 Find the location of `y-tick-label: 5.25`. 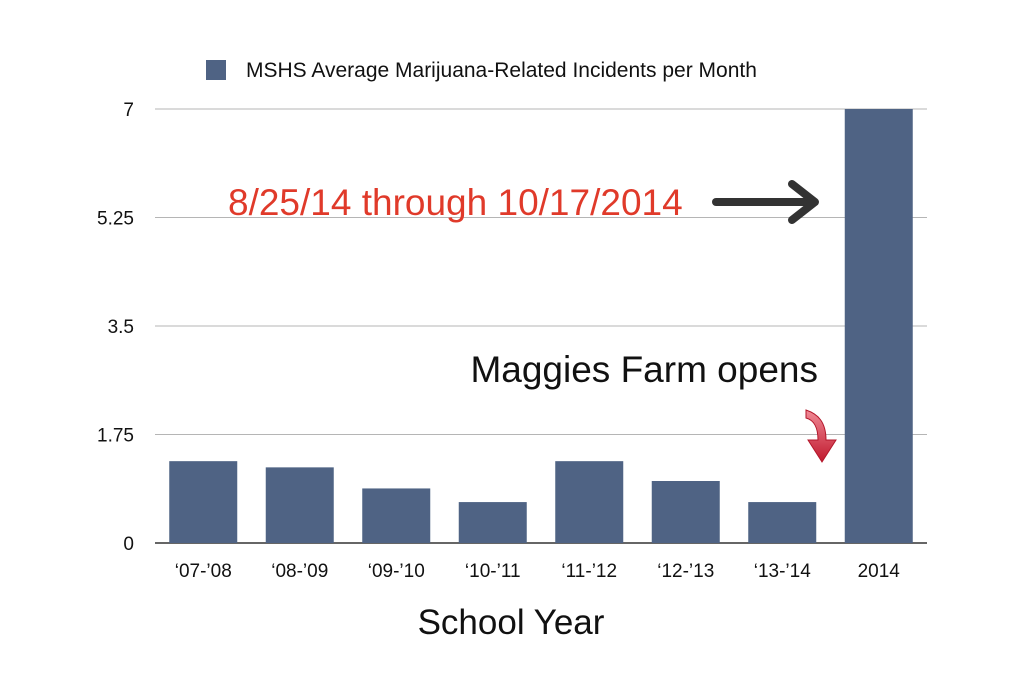

y-tick-label: 5.25 is located at coordinates (115, 219).